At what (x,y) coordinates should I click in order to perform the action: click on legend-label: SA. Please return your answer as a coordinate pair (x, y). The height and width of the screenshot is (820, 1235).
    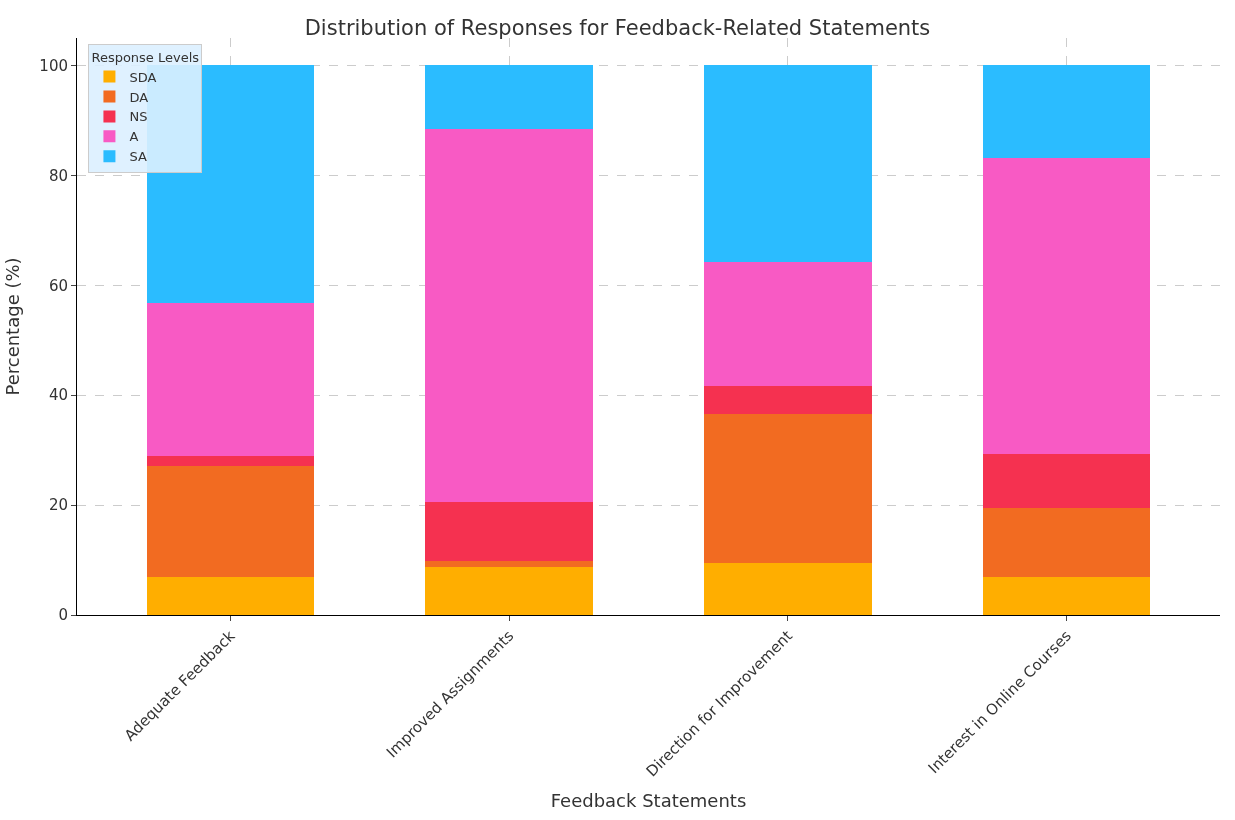
    Looking at the image, I should click on (138, 157).